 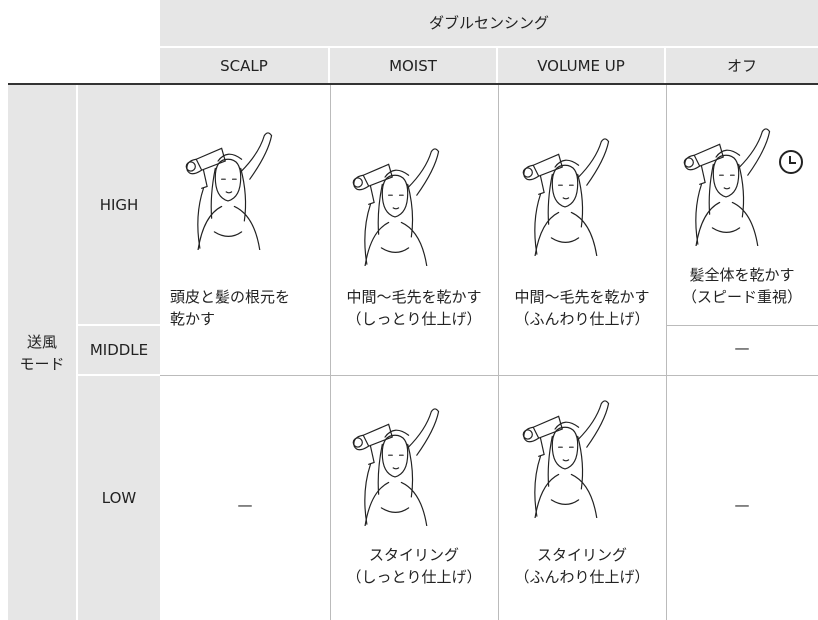 I want to click on col-label: MOIST, so click(x=413, y=65).